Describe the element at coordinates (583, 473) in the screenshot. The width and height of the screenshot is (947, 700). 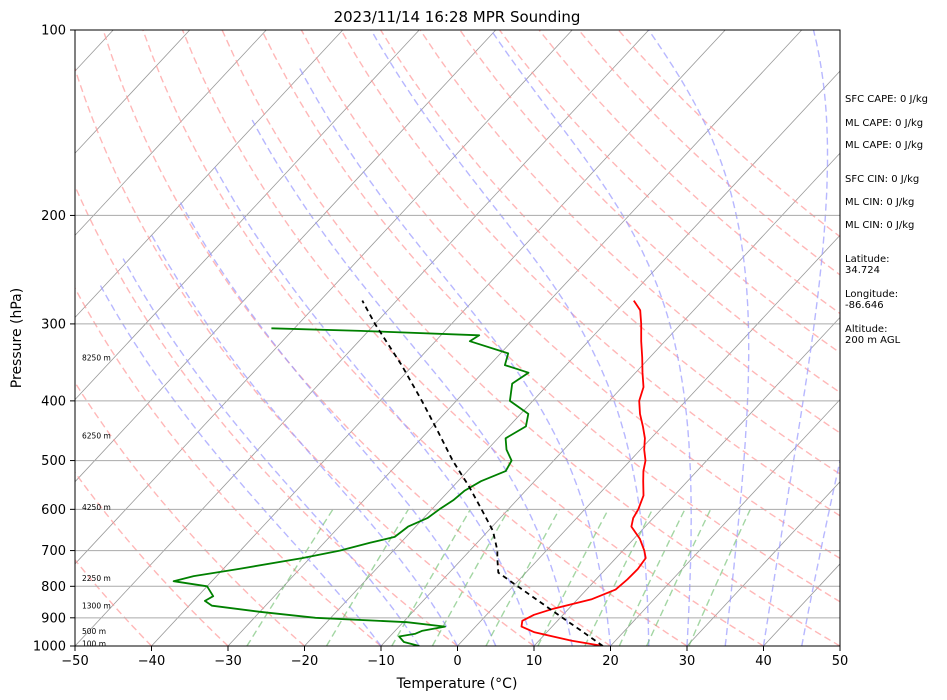
I see `temperature-line` at that location.